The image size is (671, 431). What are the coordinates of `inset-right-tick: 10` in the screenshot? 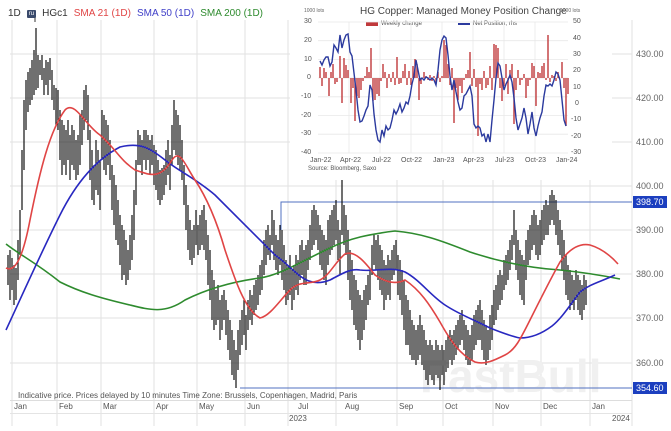 It's located at (577, 87).